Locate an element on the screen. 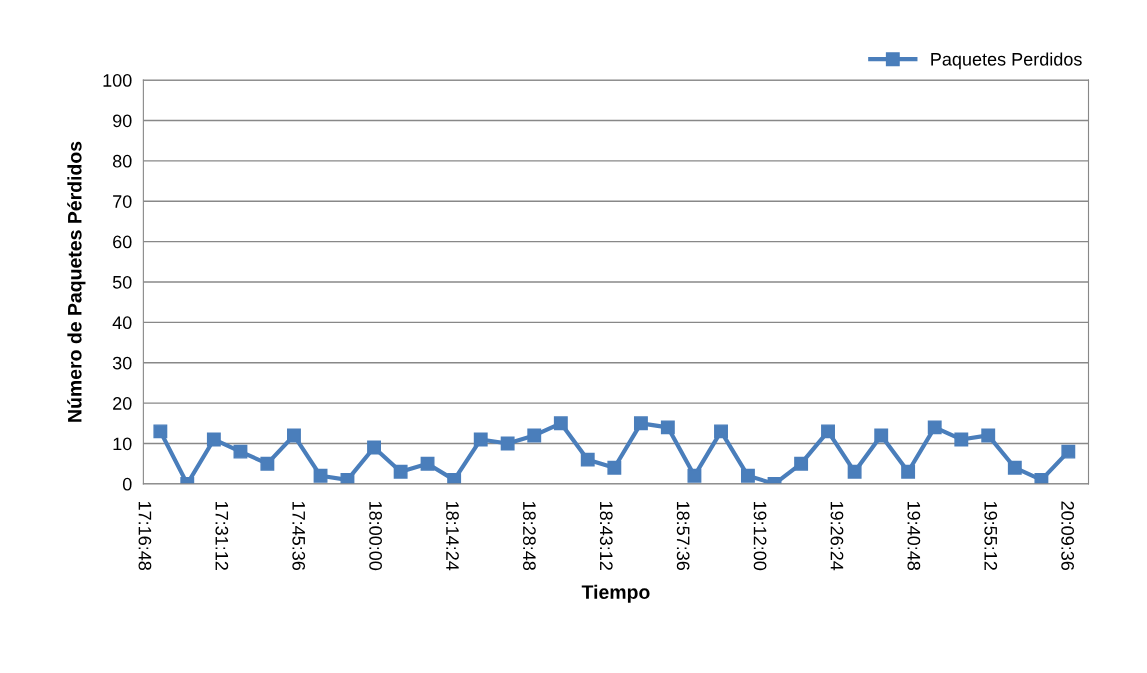 The width and height of the screenshot is (1147, 673). x-tick-label: 19:40:48 is located at coordinates (914, 536).